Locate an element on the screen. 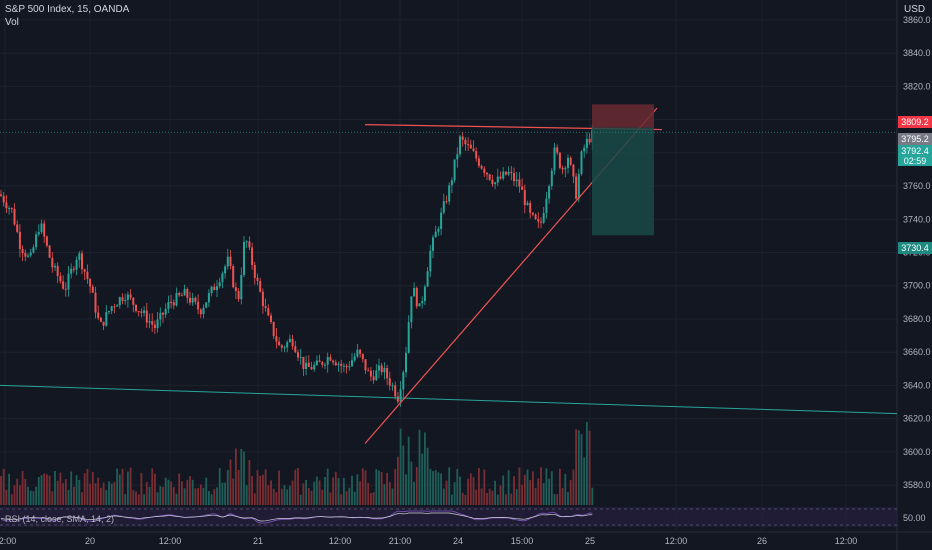 This screenshot has height=550, width=932. y-tick-label: 3760.0 is located at coordinates (917, 186).